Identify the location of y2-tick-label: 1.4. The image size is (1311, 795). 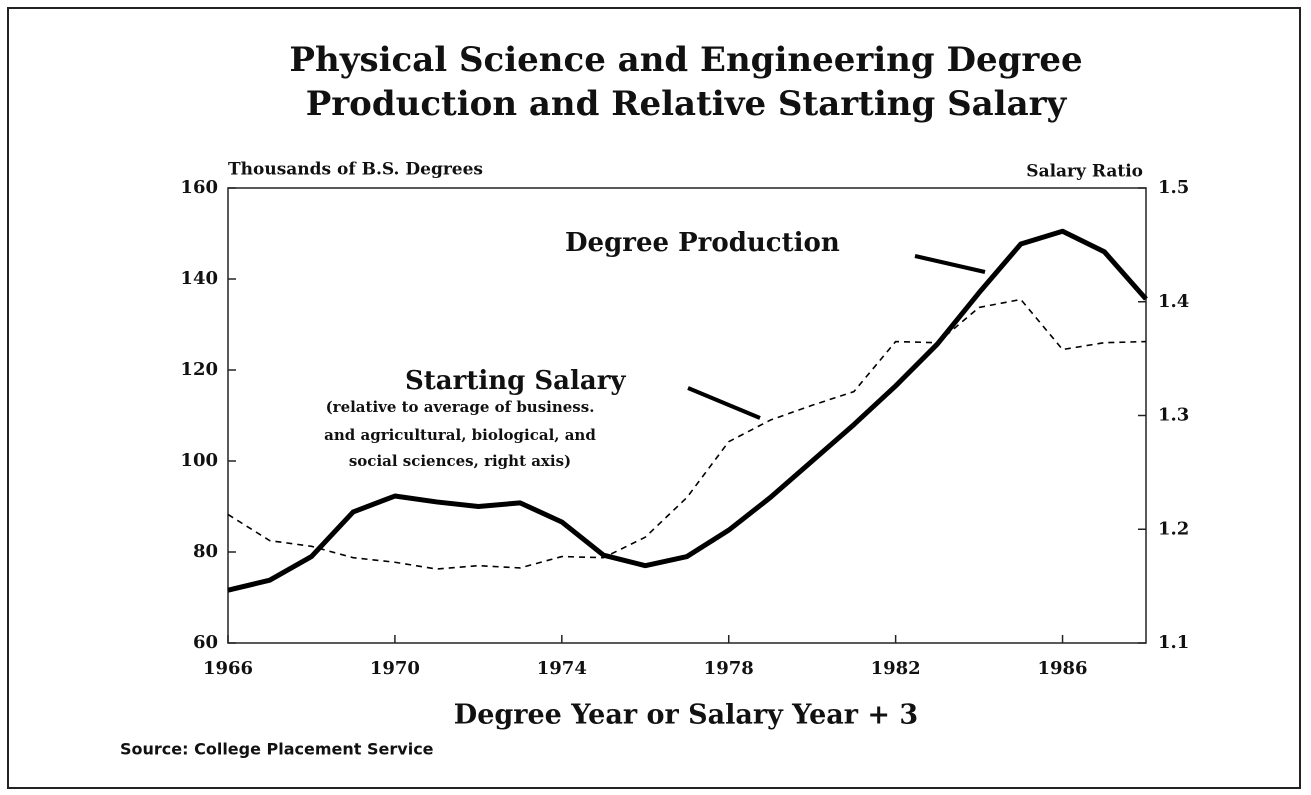
(1173, 301).